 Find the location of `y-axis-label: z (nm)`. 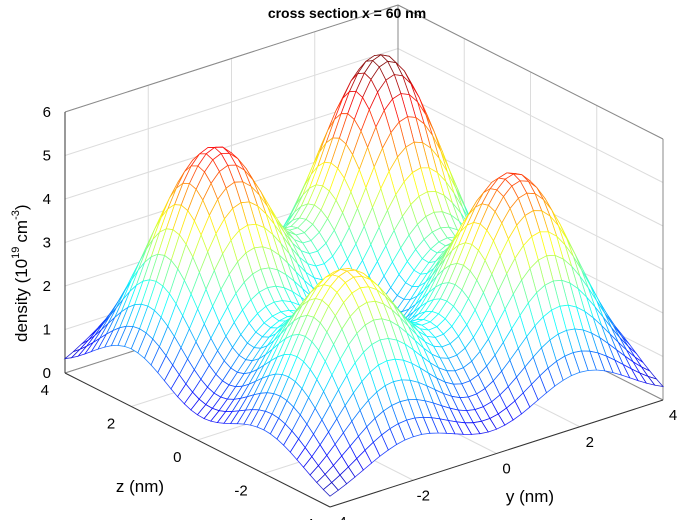

y-axis-label: z (nm) is located at coordinates (140, 486).